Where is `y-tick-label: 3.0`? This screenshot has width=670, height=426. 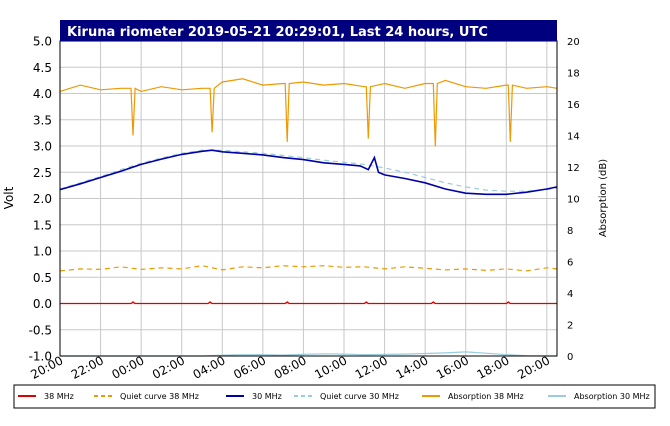
y-tick-label: 3.0 is located at coordinates (42, 147).